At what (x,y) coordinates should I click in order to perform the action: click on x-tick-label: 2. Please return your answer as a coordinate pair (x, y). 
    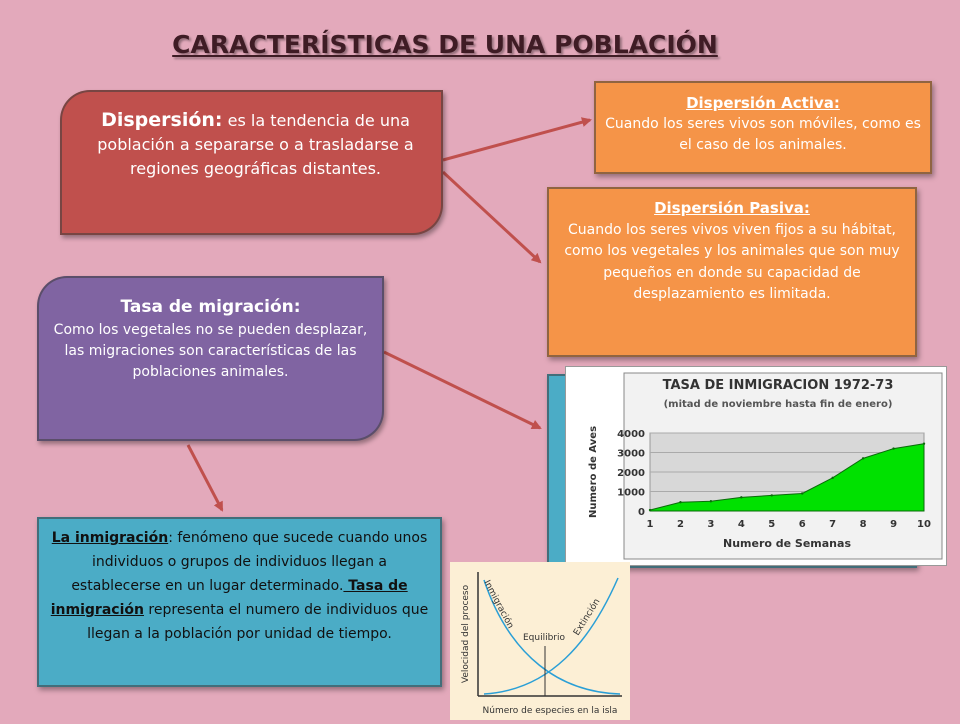
    Looking at the image, I should click on (680, 524).